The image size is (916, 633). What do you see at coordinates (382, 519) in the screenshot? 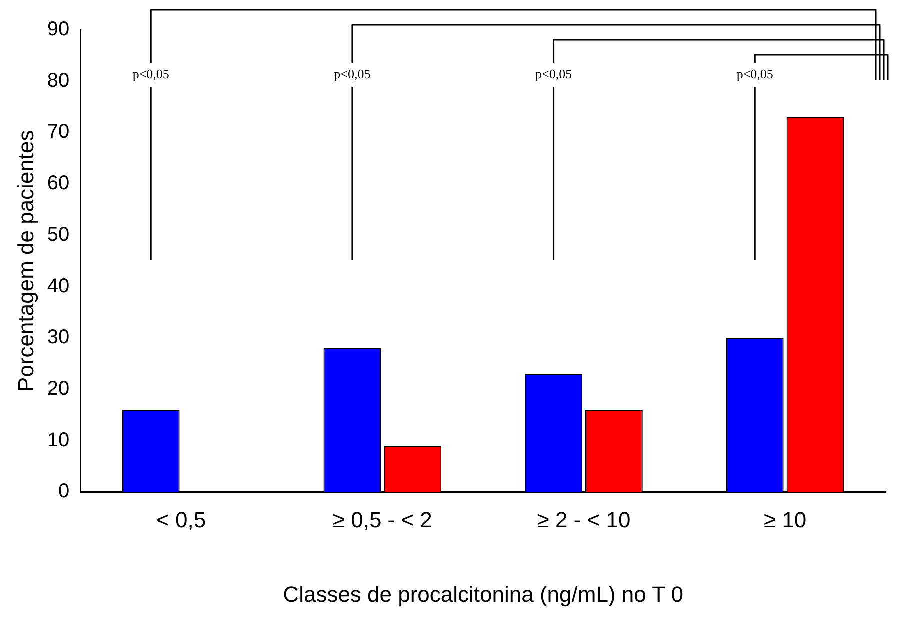
I see `x-tick-label: ≥ 0,5 - < 2` at bounding box center [382, 519].